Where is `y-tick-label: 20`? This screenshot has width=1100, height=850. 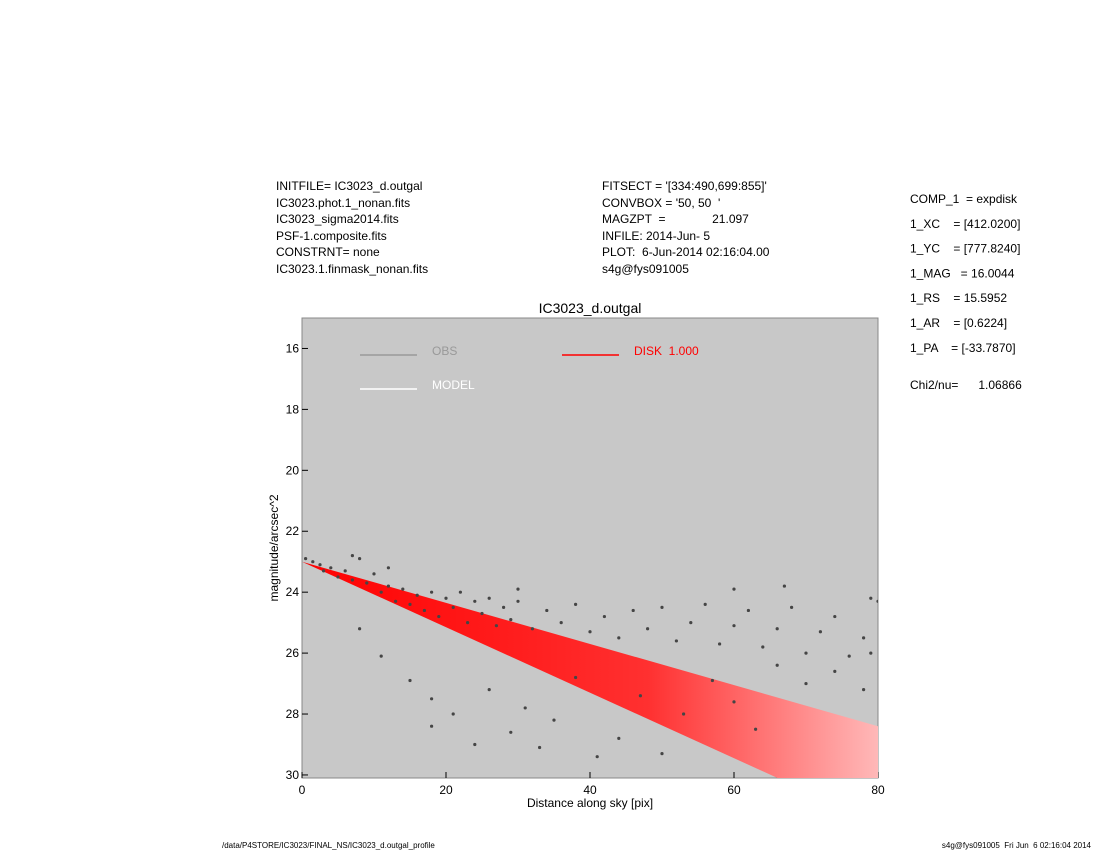 y-tick-label: 20 is located at coordinates (293, 470).